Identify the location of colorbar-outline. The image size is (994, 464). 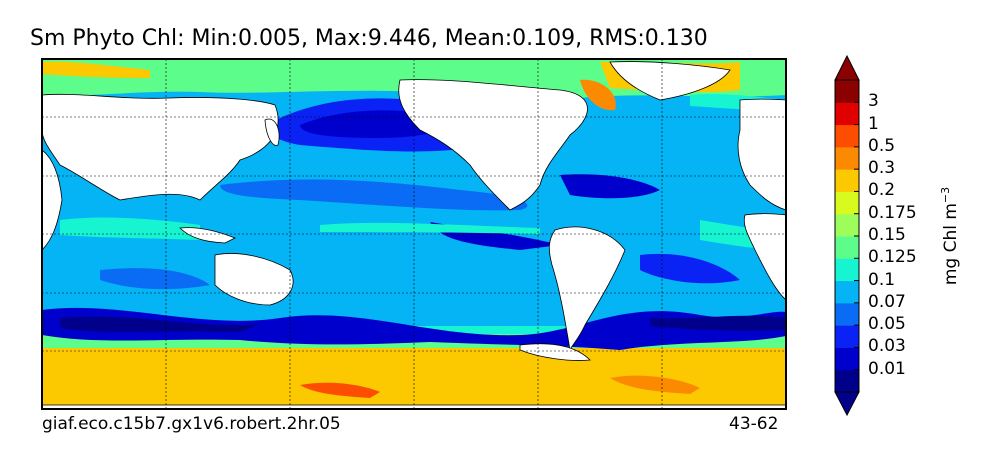
(847, 236).